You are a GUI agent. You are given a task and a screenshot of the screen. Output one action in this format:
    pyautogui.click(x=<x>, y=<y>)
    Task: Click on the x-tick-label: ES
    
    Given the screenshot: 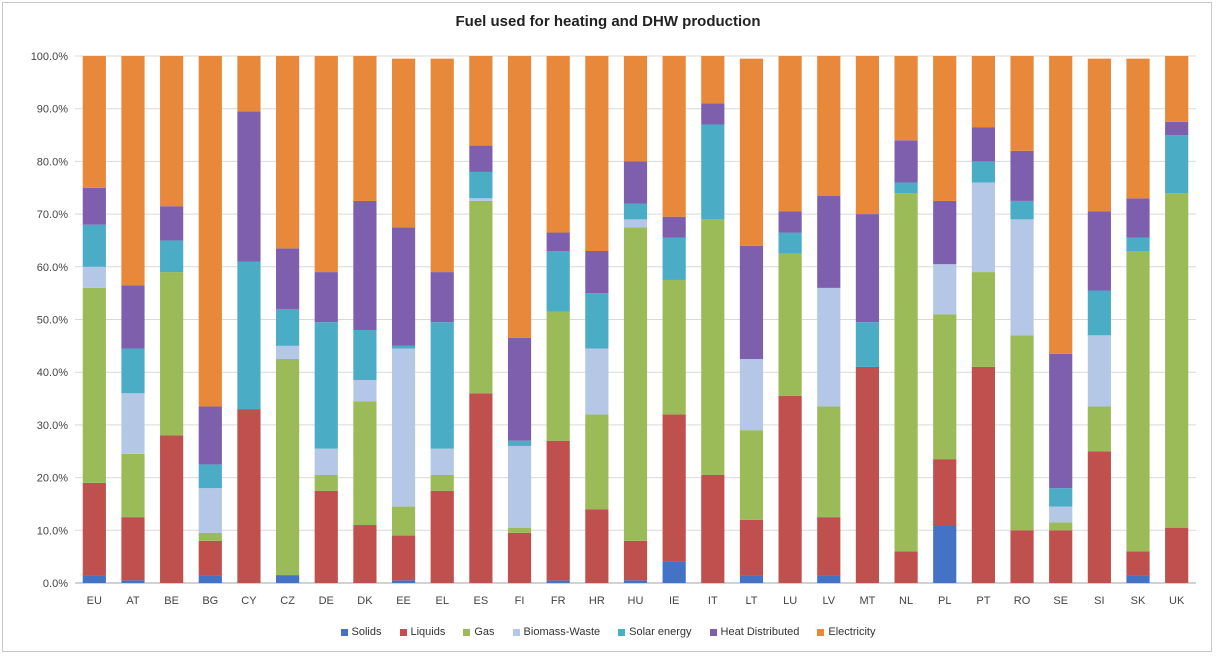 What is the action you would take?
    pyautogui.click(x=481, y=601)
    